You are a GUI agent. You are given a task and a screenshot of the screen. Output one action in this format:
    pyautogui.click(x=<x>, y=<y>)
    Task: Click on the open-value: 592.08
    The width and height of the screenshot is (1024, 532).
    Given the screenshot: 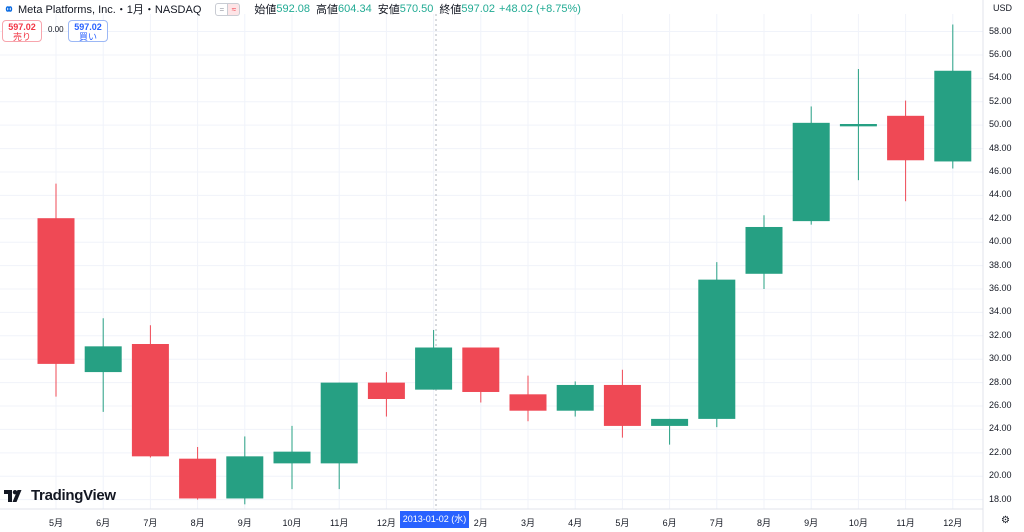 What is the action you would take?
    pyautogui.click(x=293, y=9)
    